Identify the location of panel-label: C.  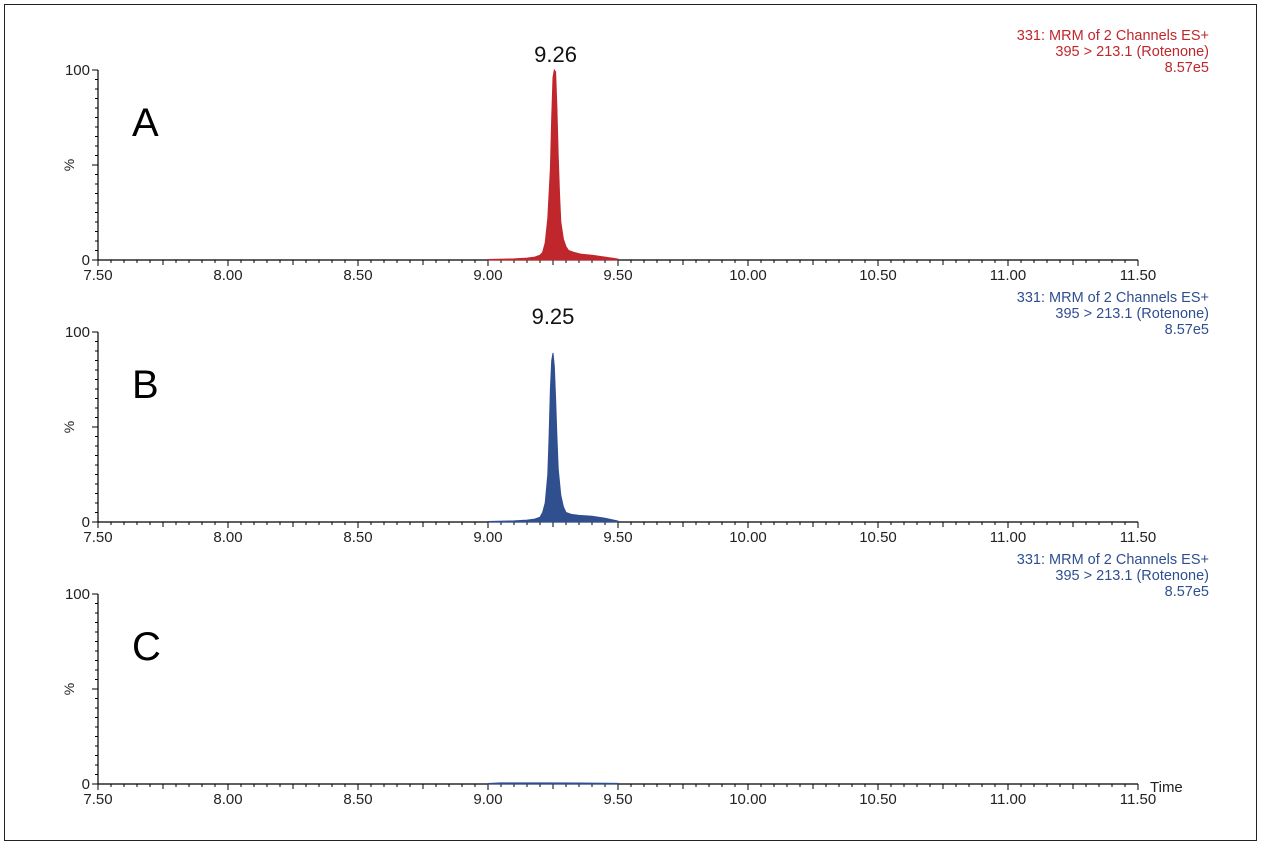
(146, 647).